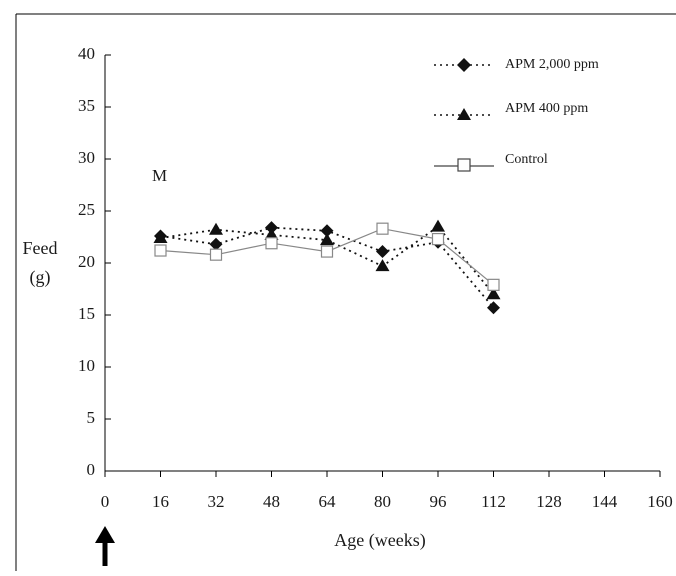  I want to click on x-tick-label: 80, so click(382, 501).